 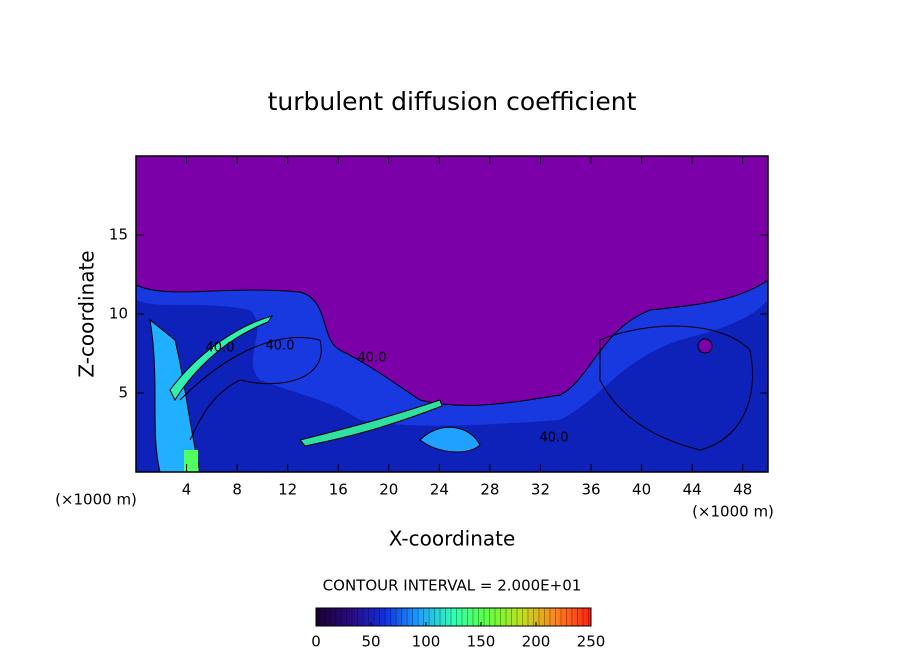 I want to click on x-tick-label: 44, so click(x=692, y=490).